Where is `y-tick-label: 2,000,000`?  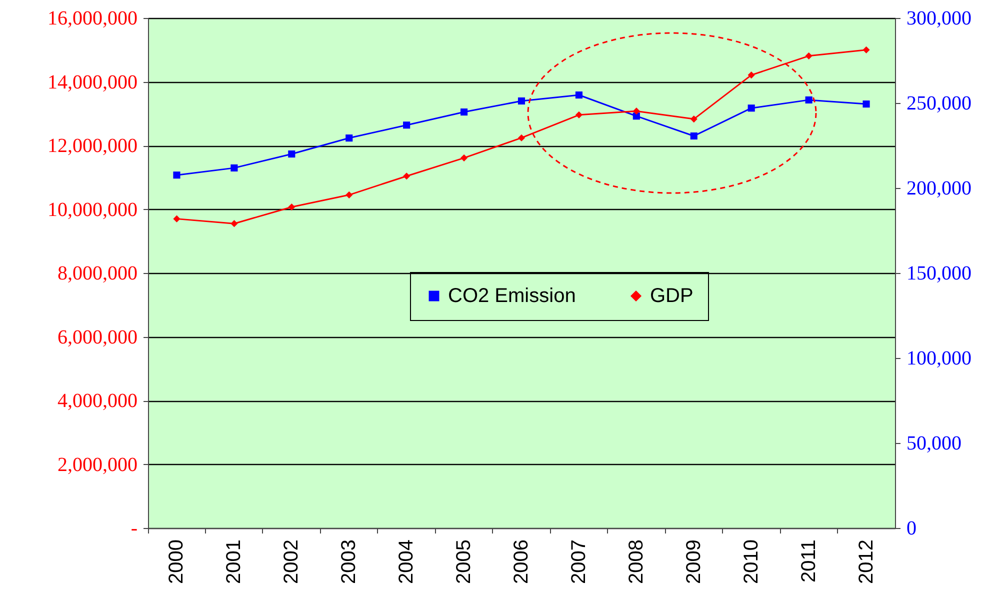 y-tick-label: 2,000,000 is located at coordinates (98, 465).